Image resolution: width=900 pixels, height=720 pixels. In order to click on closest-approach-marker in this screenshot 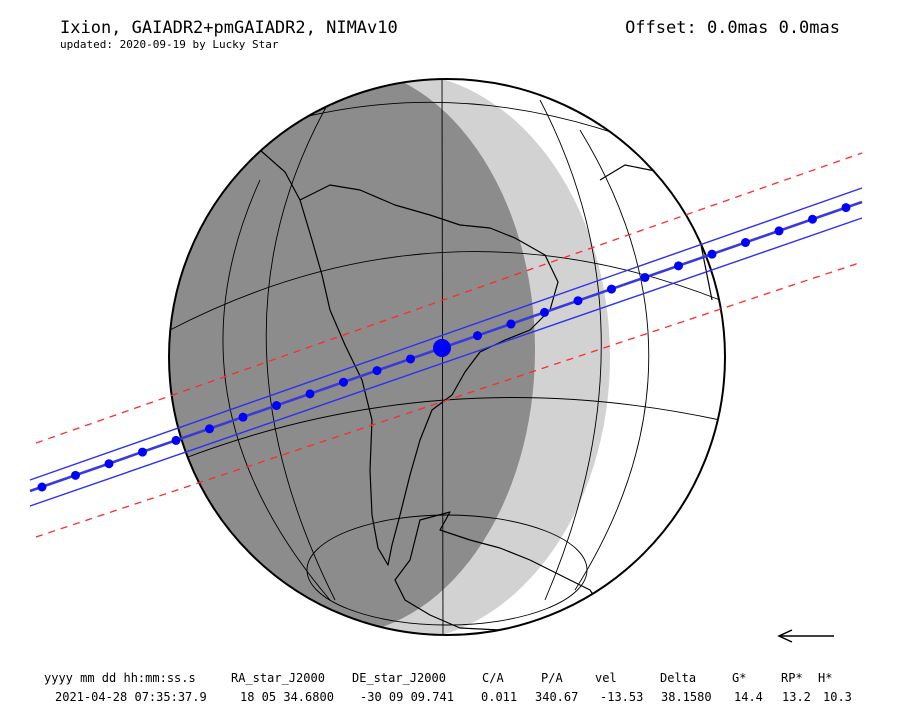, I will do `click(442, 348)`.